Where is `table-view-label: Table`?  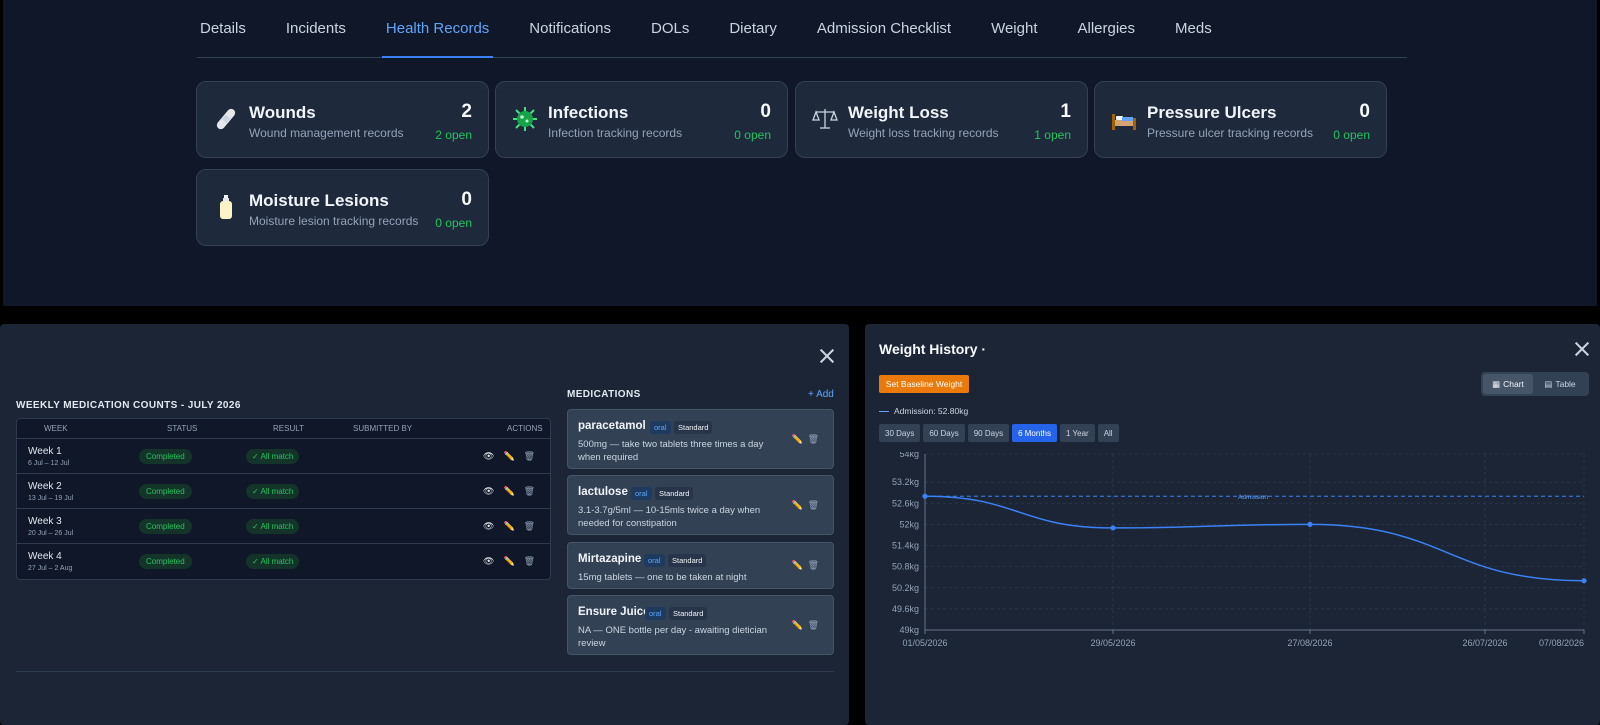 table-view-label: Table is located at coordinates (1565, 384).